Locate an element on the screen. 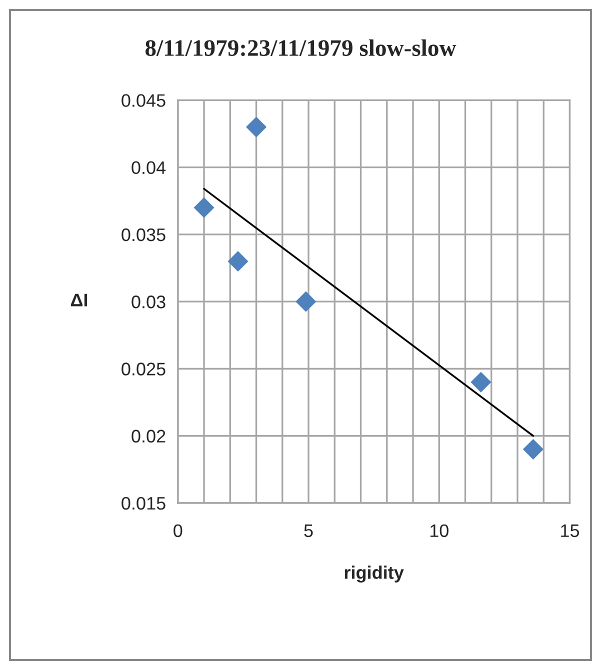  y-tick-label: 0.045 is located at coordinates (144, 100).